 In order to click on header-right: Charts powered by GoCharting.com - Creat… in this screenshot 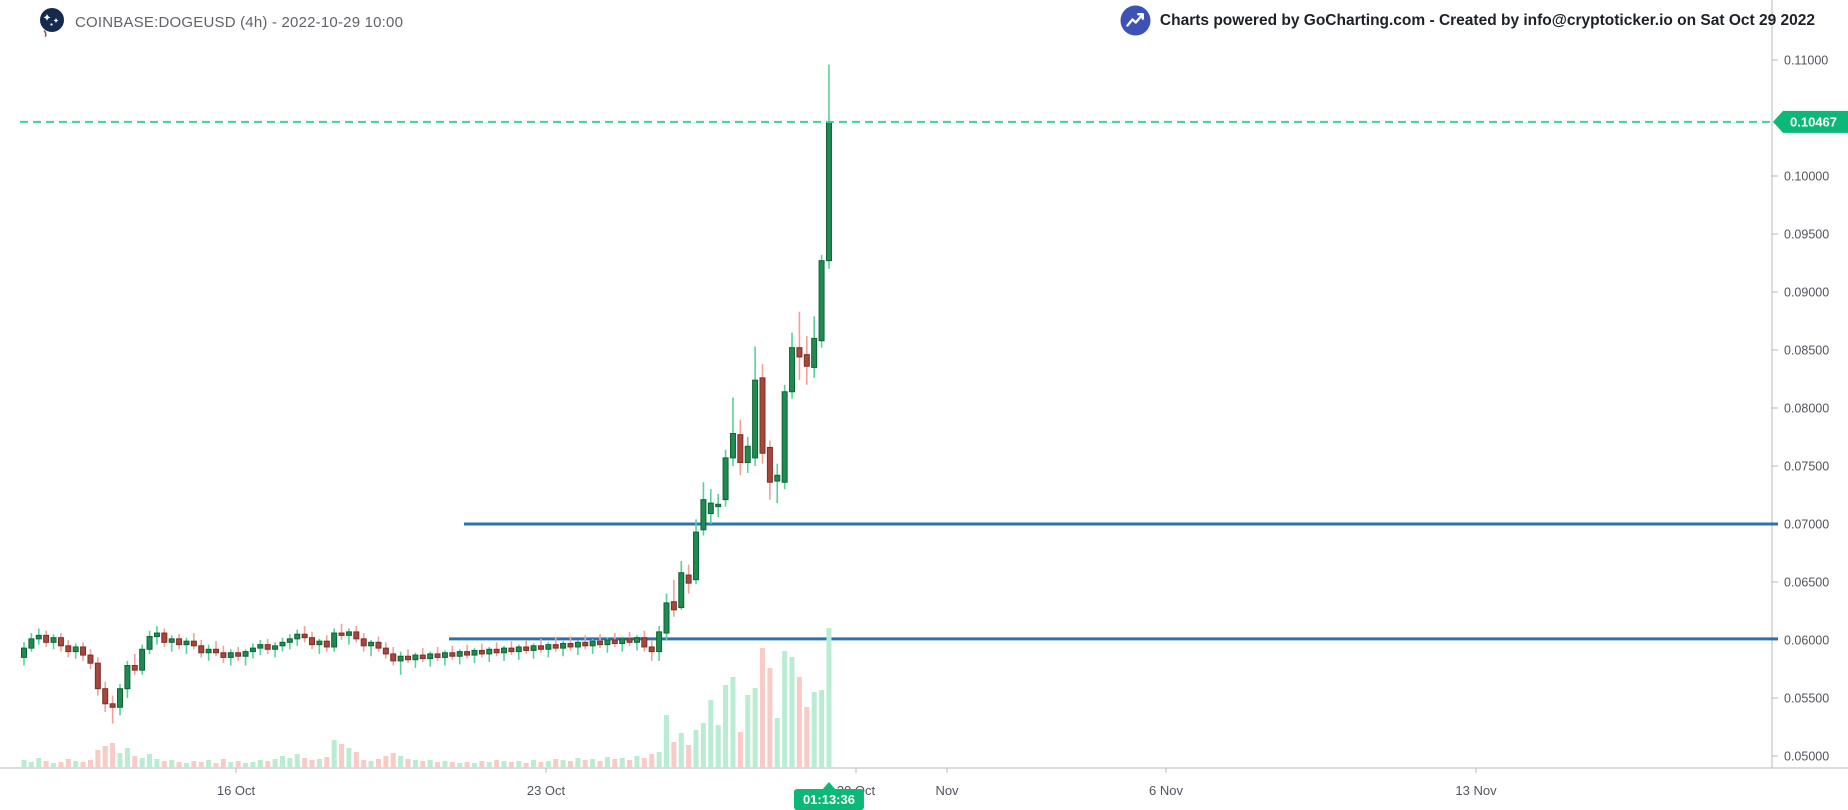, I will do `click(1467, 20)`.